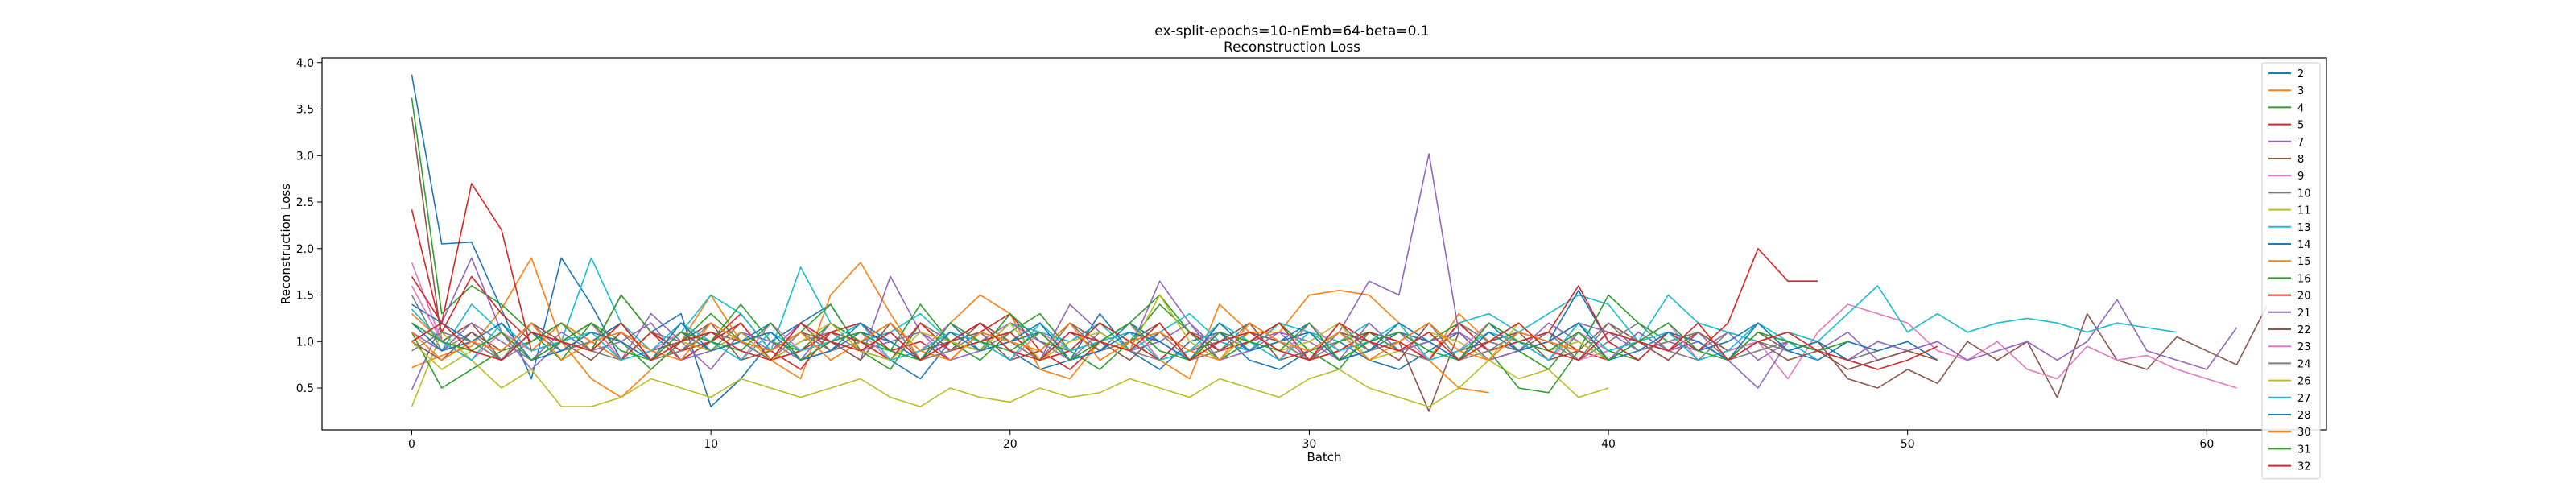 This screenshot has height=483, width=2576. I want to click on x-axis-label: Batch, so click(1324, 457).